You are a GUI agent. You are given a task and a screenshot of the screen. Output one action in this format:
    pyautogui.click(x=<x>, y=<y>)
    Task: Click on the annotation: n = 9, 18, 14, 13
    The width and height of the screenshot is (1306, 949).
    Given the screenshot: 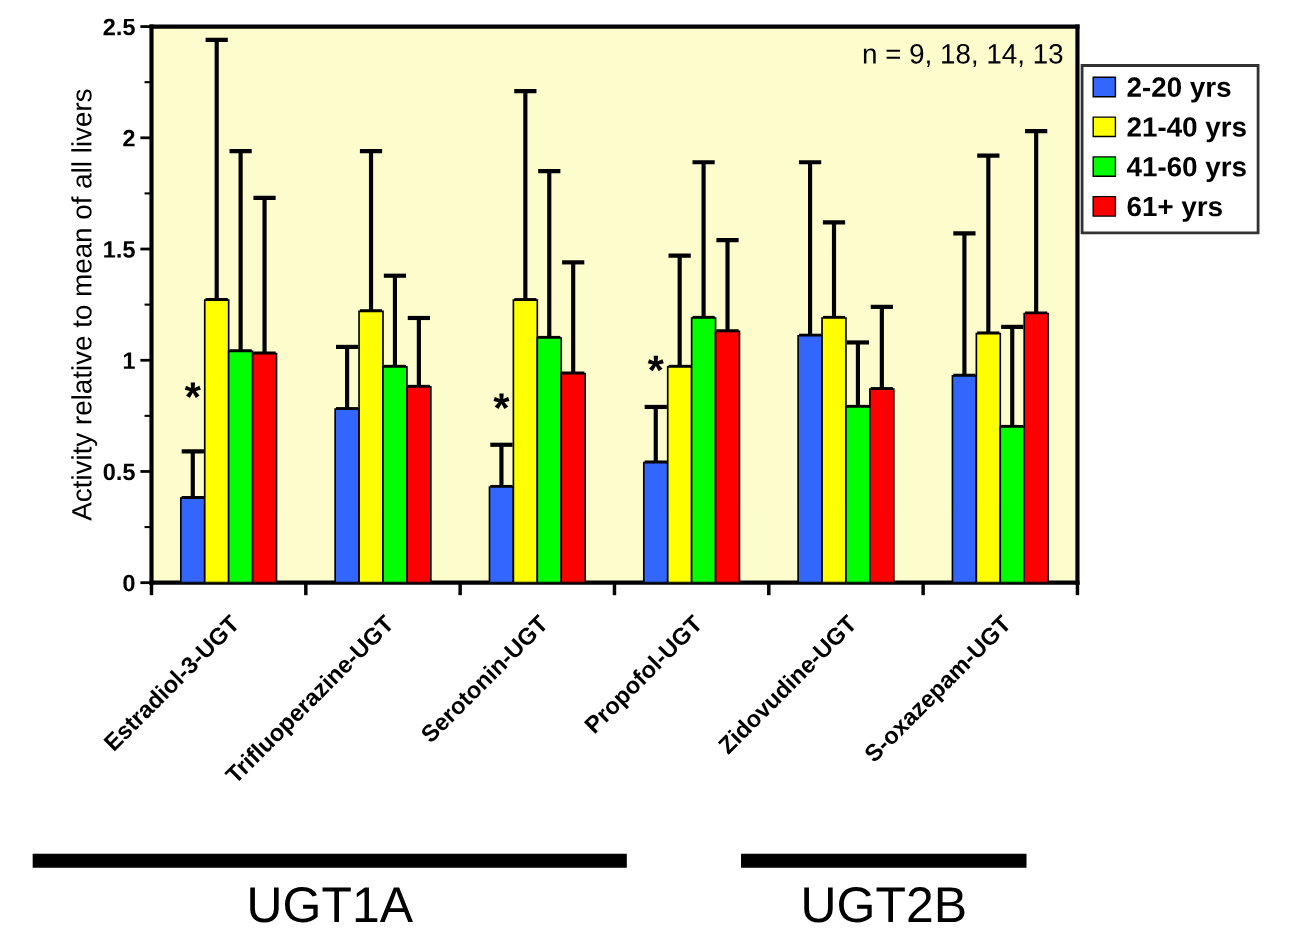 What is the action you would take?
    pyautogui.click(x=963, y=55)
    